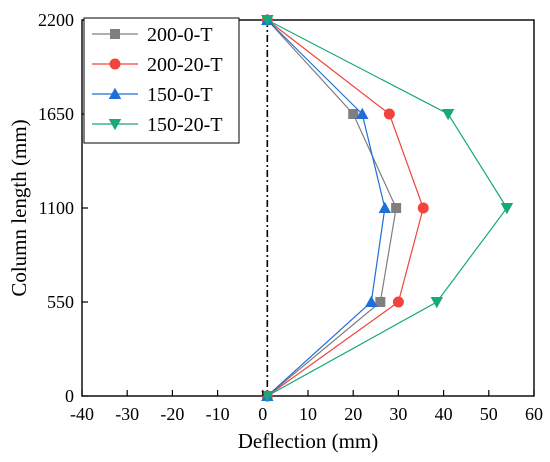 The height and width of the screenshot is (462, 550). I want to click on x-tick-label: -10, so click(218, 414).